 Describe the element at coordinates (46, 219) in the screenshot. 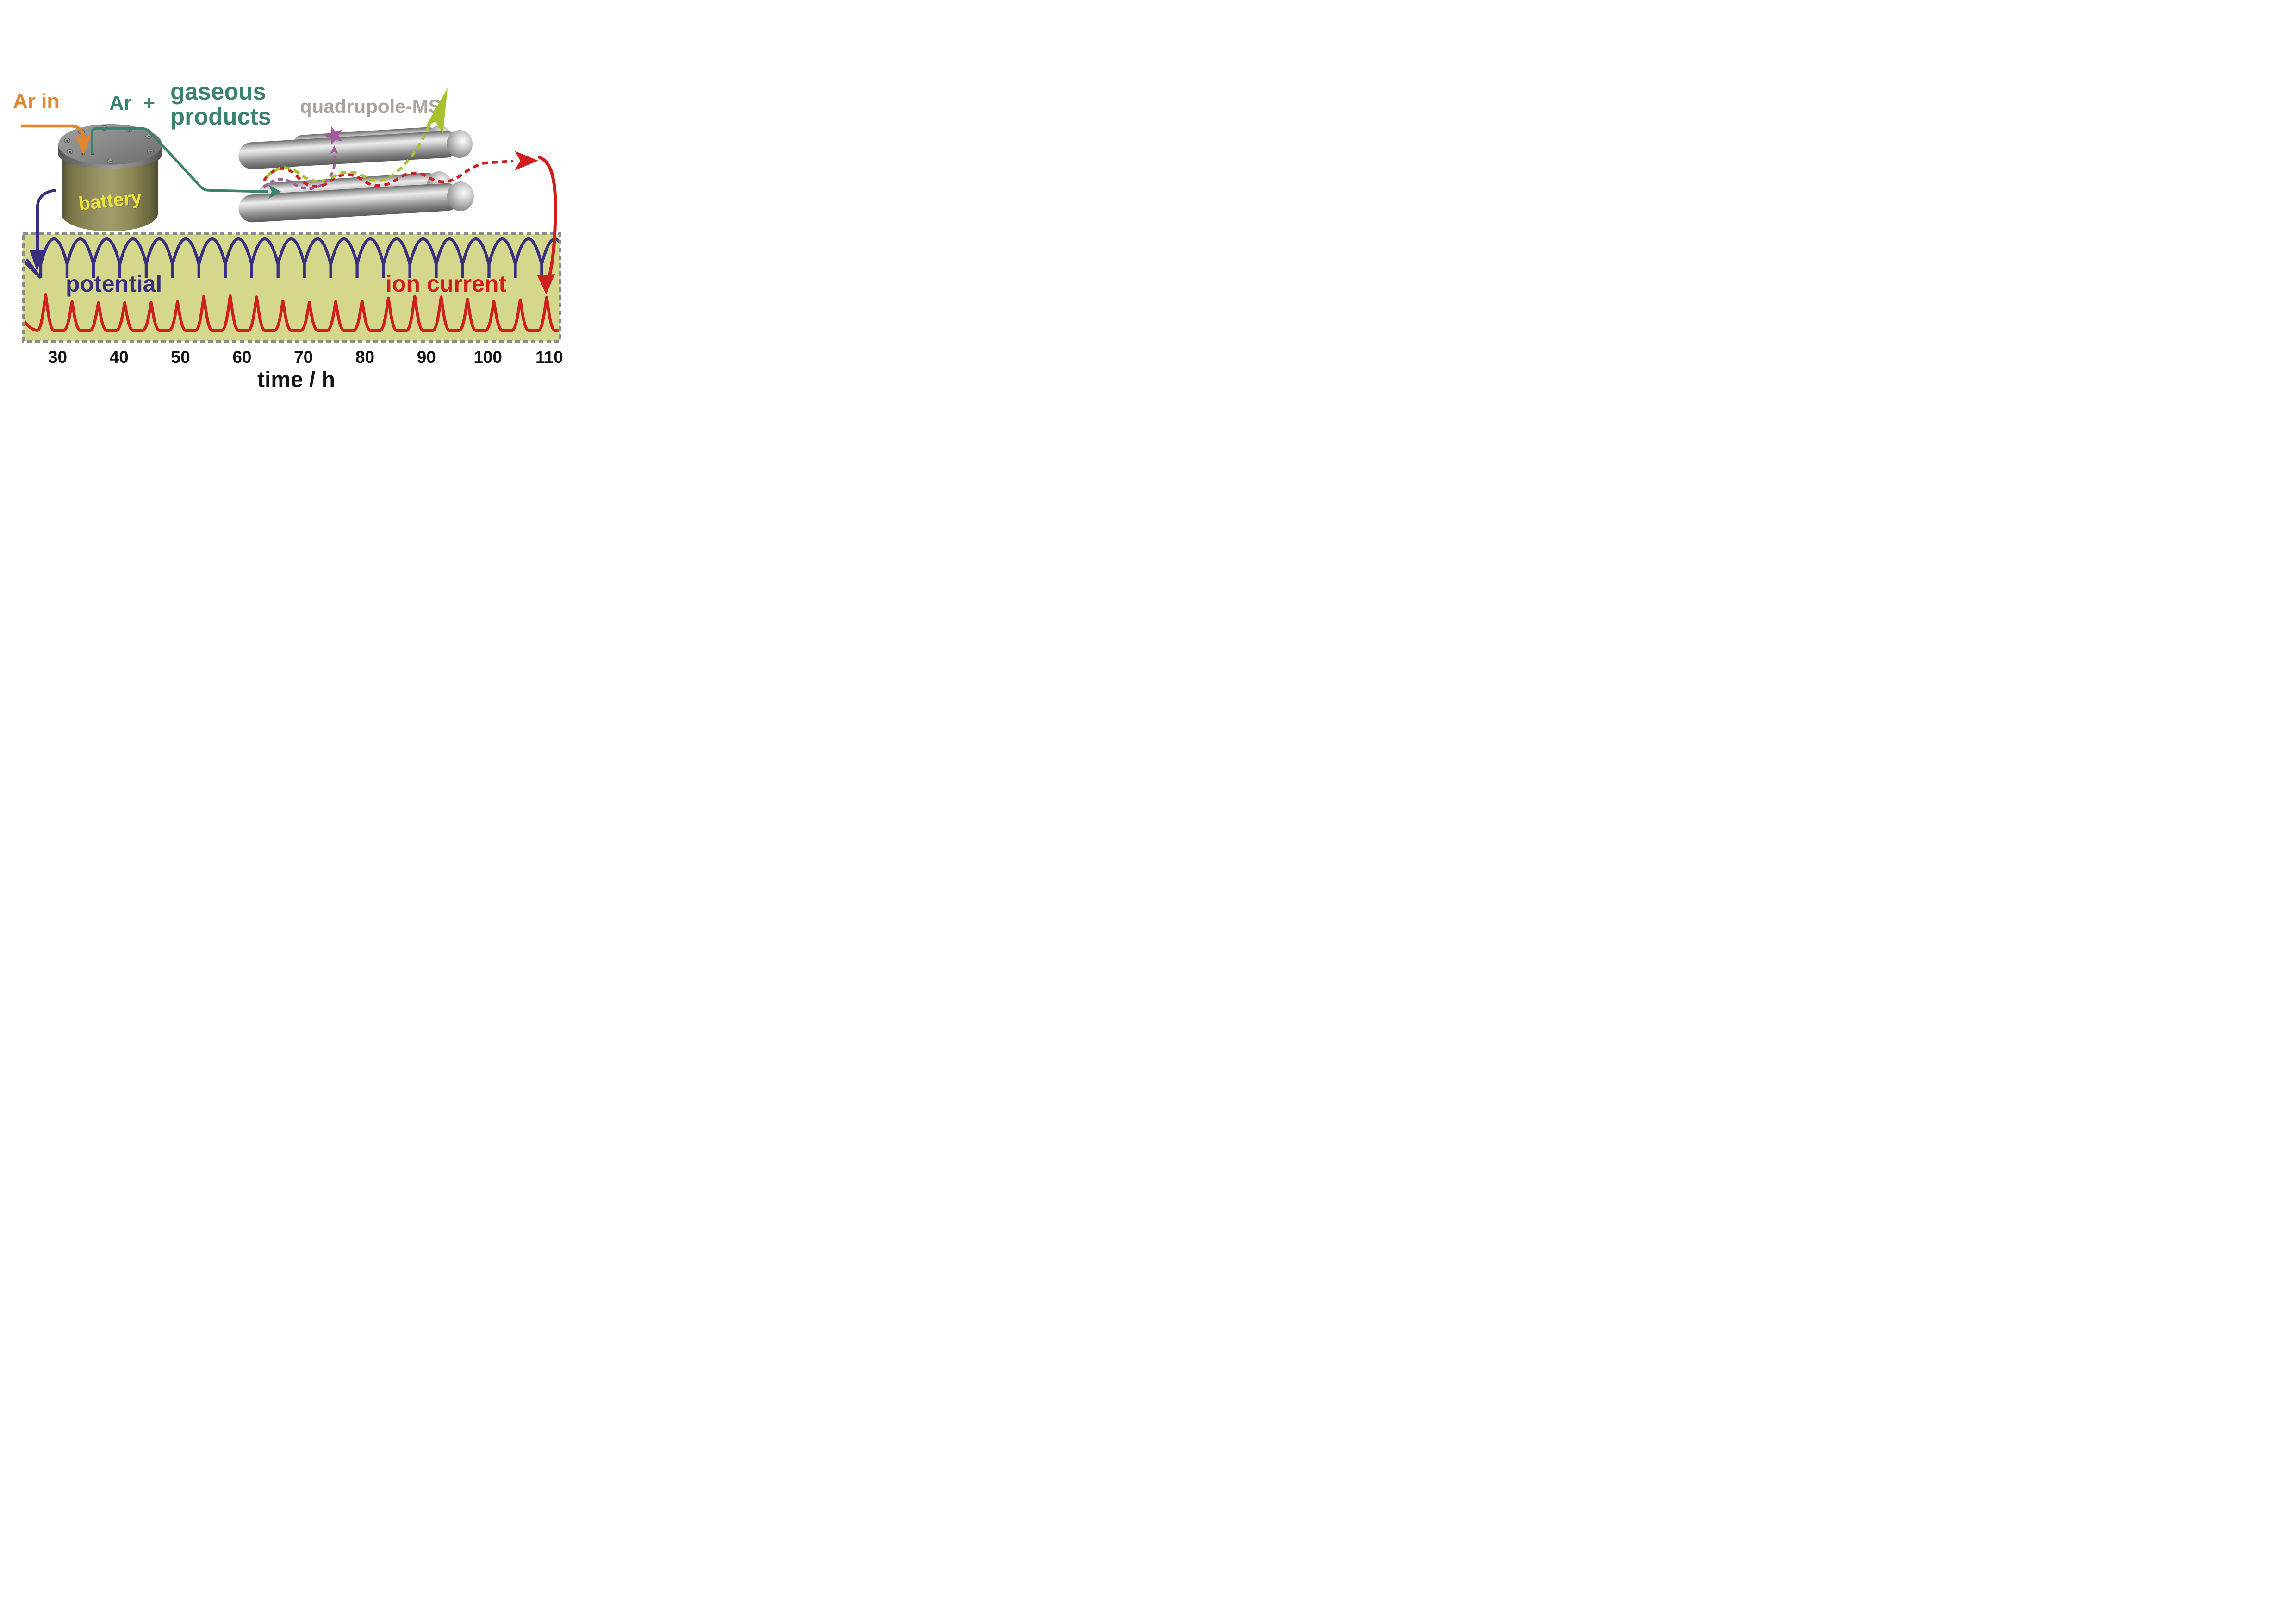

I see `potential-arrow-line` at that location.